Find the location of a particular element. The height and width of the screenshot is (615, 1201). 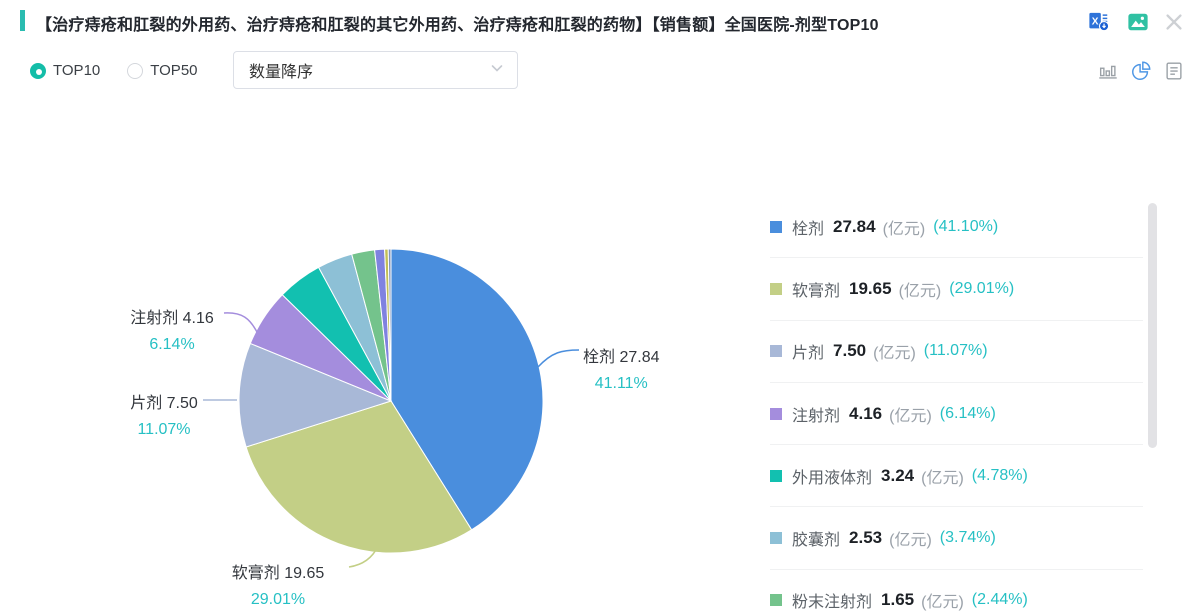

legend-value: 1.65 is located at coordinates (898, 600).